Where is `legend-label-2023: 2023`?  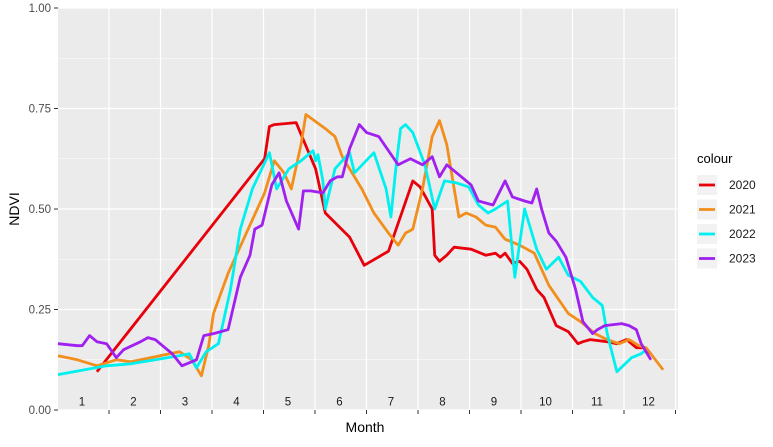 legend-label-2023: 2023 is located at coordinates (742, 259).